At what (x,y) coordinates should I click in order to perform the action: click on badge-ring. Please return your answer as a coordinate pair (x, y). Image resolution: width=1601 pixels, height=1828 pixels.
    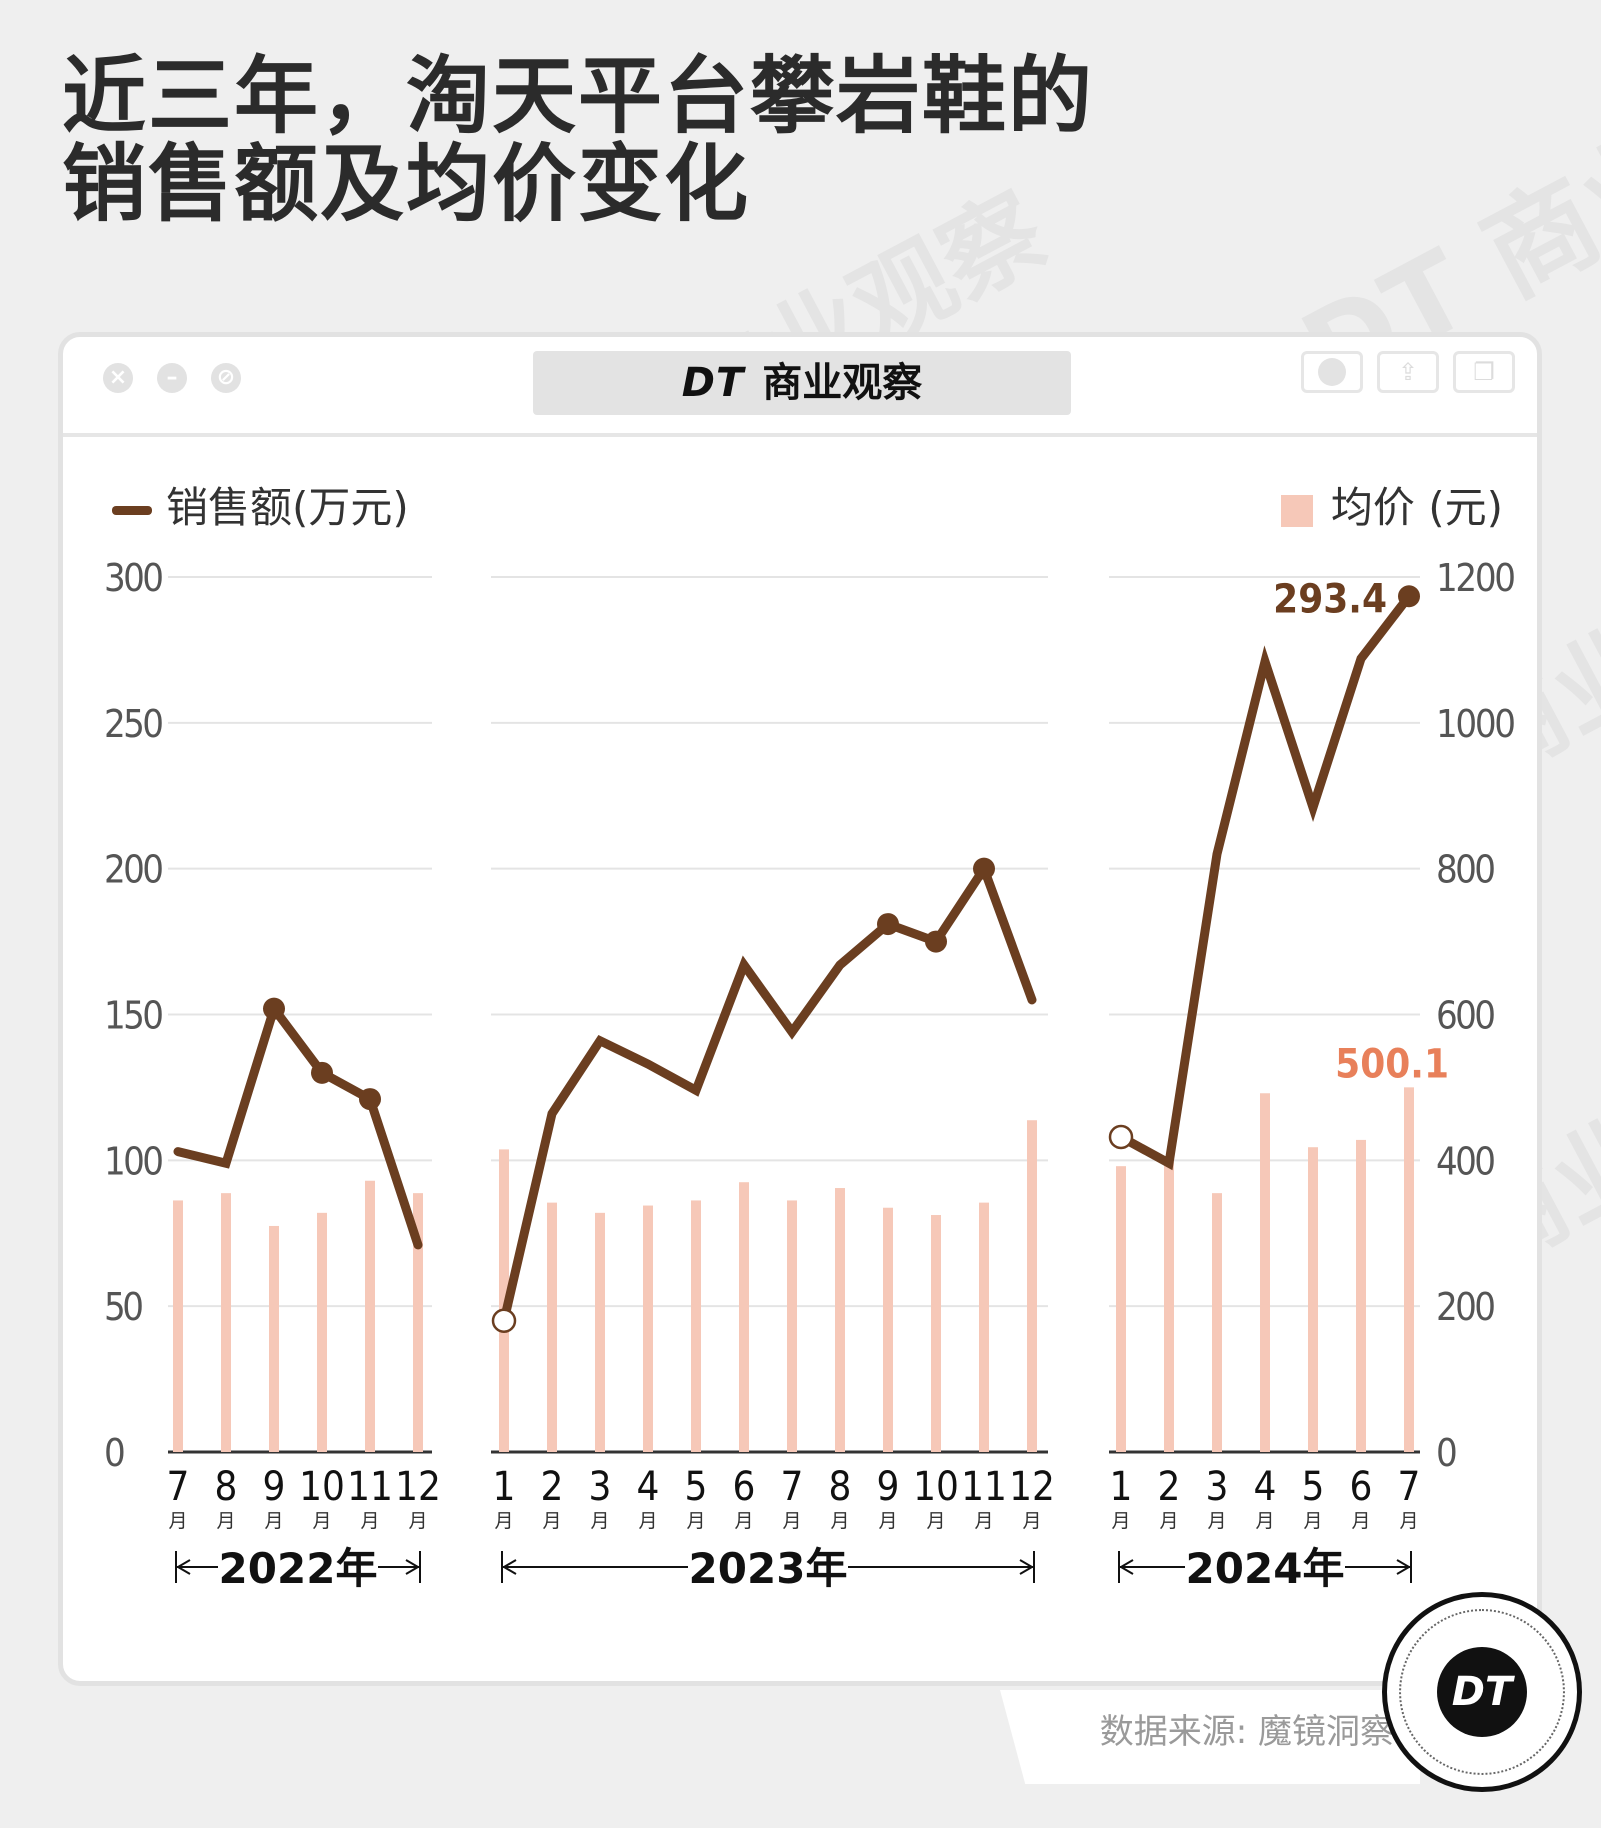
    Looking at the image, I should click on (1482, 1692).